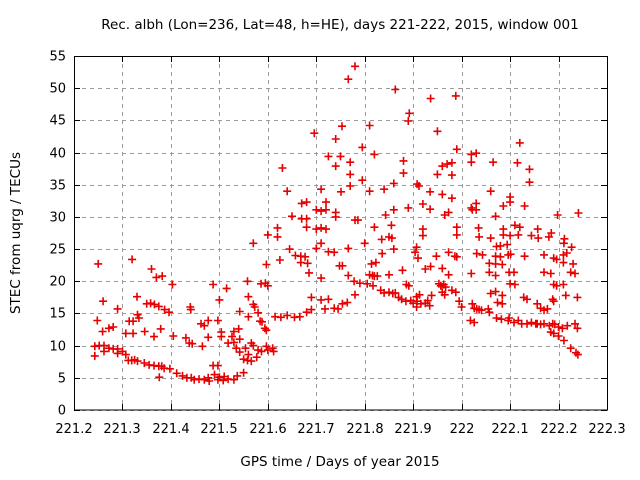 The width and height of the screenshot is (640, 480). What do you see at coordinates (57, 234) in the screenshot?
I see `y-tick-labels: 0 5 10 15 20 25 30 35 40 45 50 55` at bounding box center [57, 234].